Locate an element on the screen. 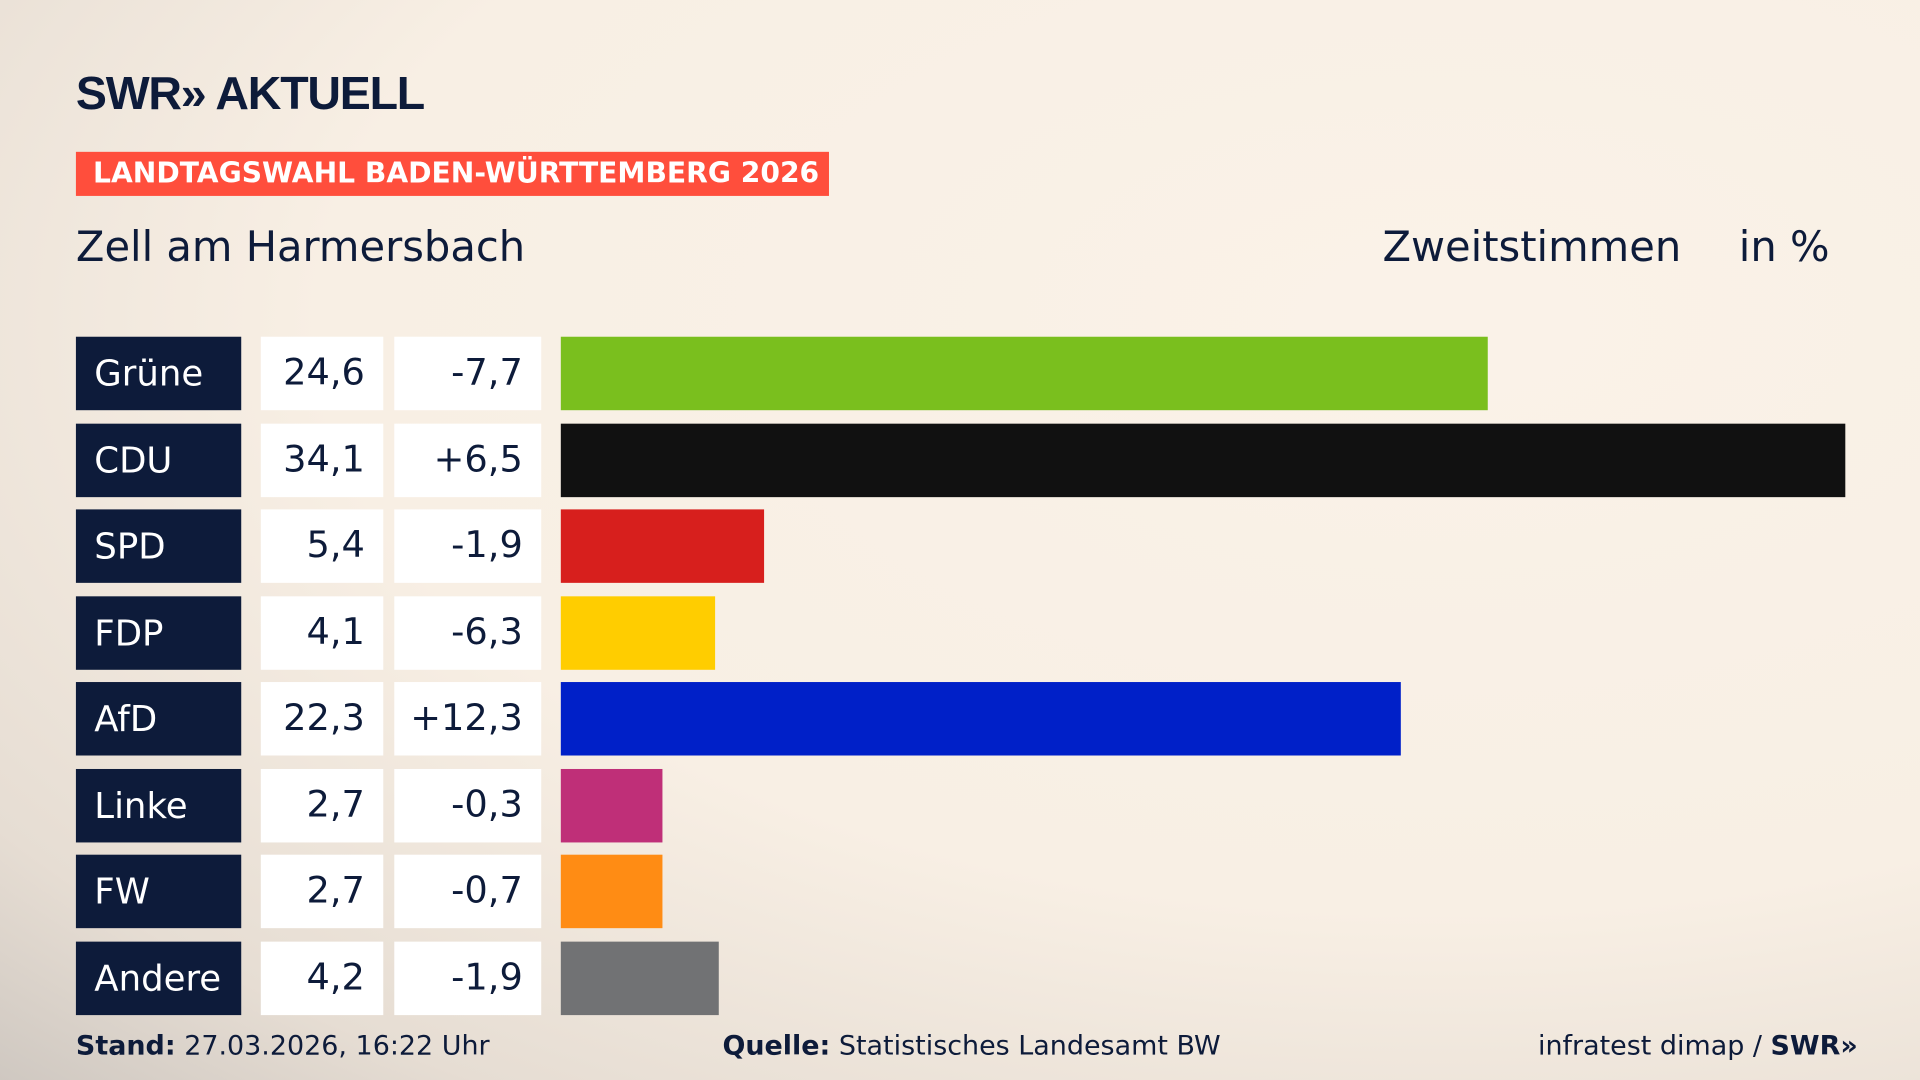 Image resolution: width=1920 pixels, height=1080 pixels. diff-label: +6,5 is located at coordinates (468, 460).